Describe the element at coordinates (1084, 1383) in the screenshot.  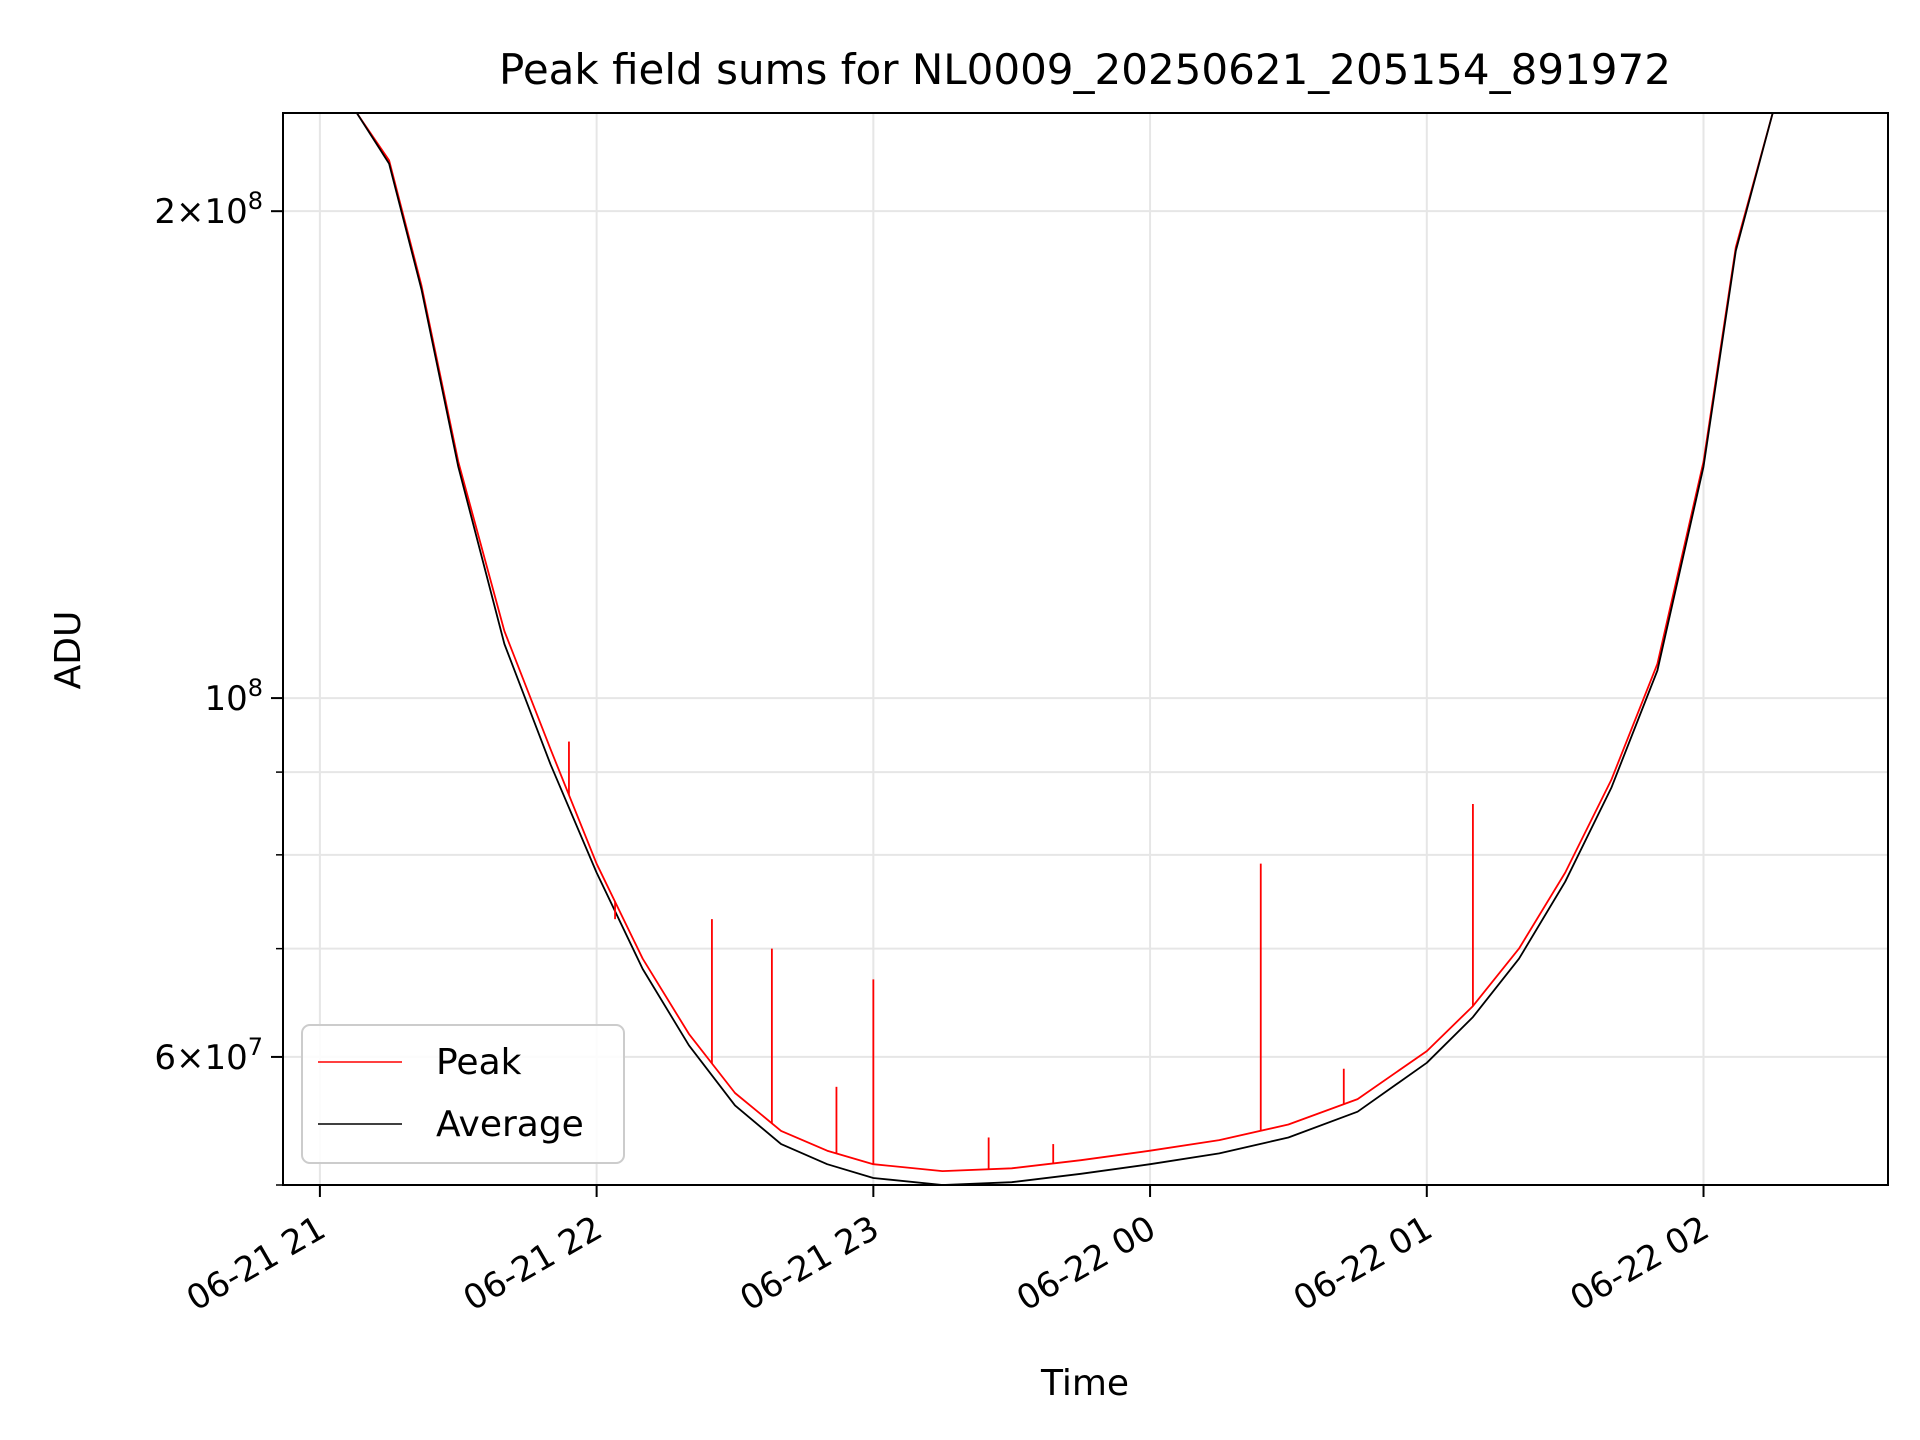
I see `x-axis-label: Time` at that location.